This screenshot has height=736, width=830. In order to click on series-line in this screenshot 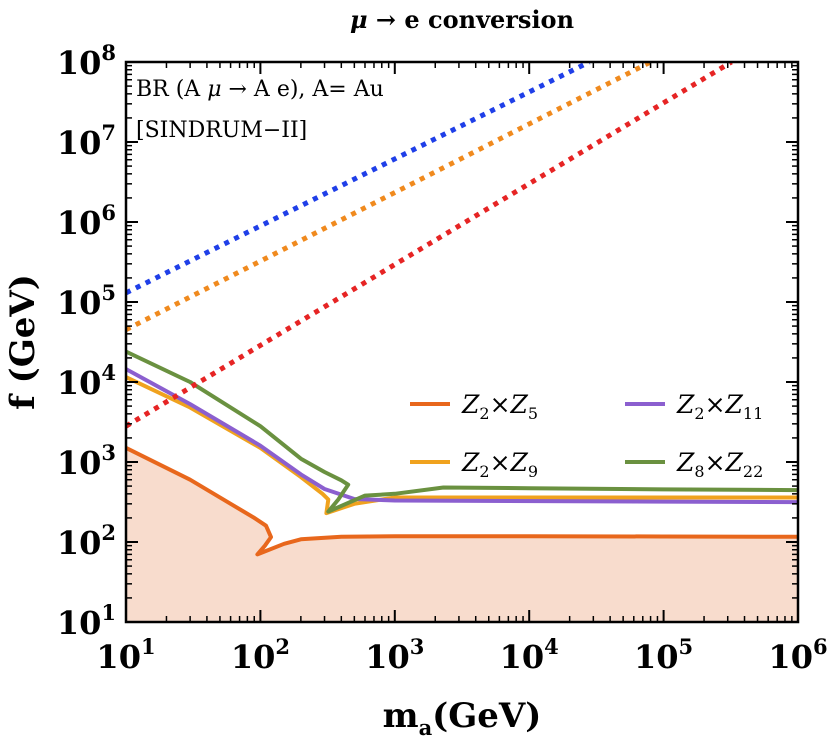, I will do `click(462, 501)`.